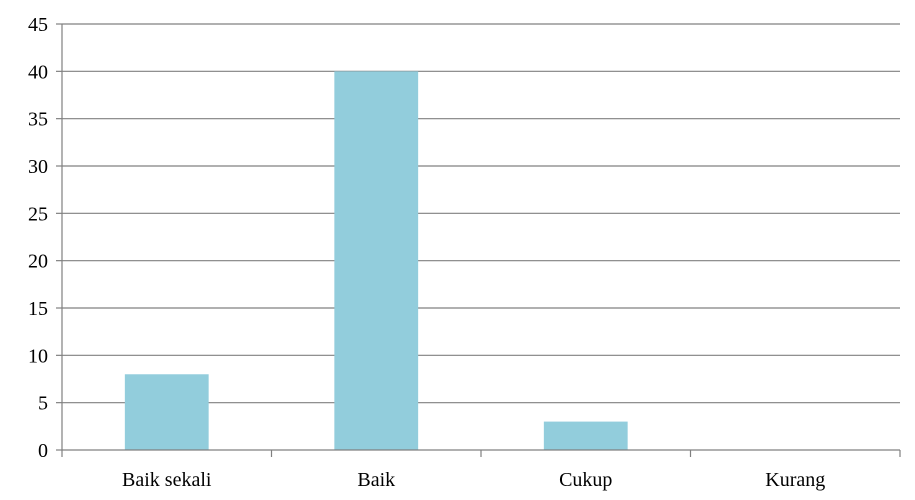  Describe the element at coordinates (38, 25) in the screenshot. I see `y-tick-label: 45` at that location.